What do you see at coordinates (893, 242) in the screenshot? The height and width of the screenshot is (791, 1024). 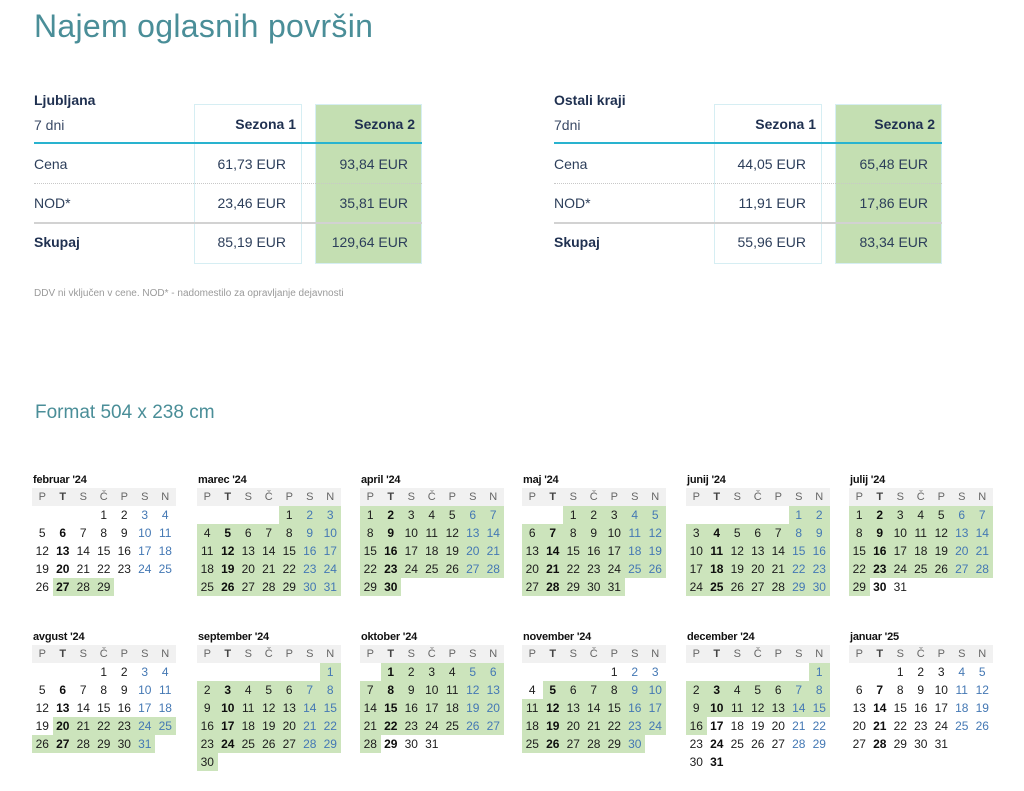 I see `cell-skupaj-s2: 83,34 EUR` at bounding box center [893, 242].